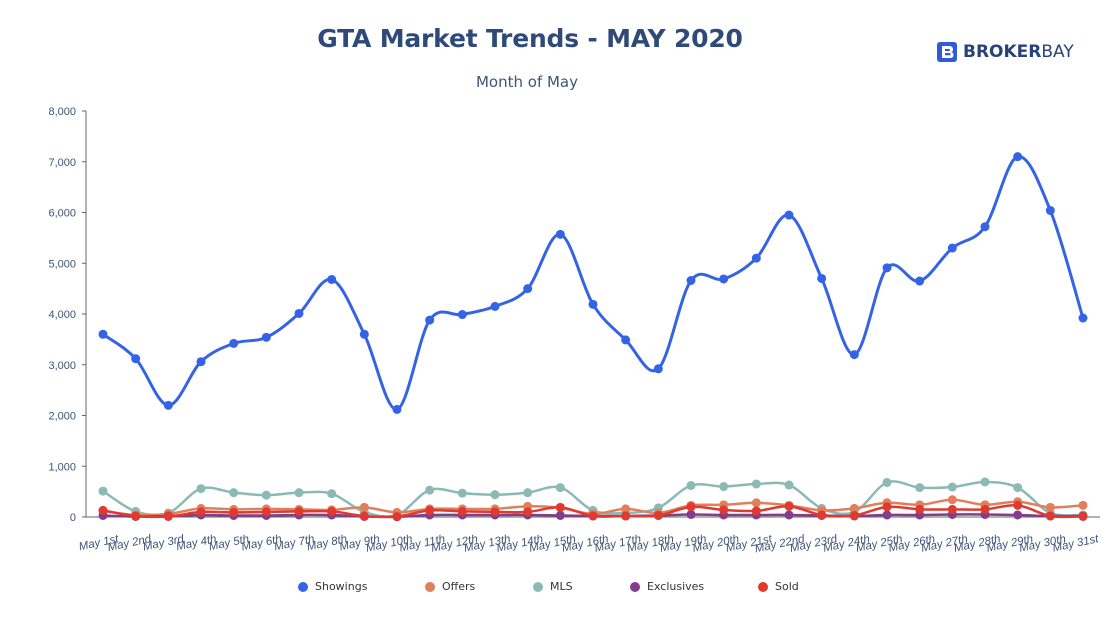  I want to click on broker-bay-logo-icon, so click(947, 52).